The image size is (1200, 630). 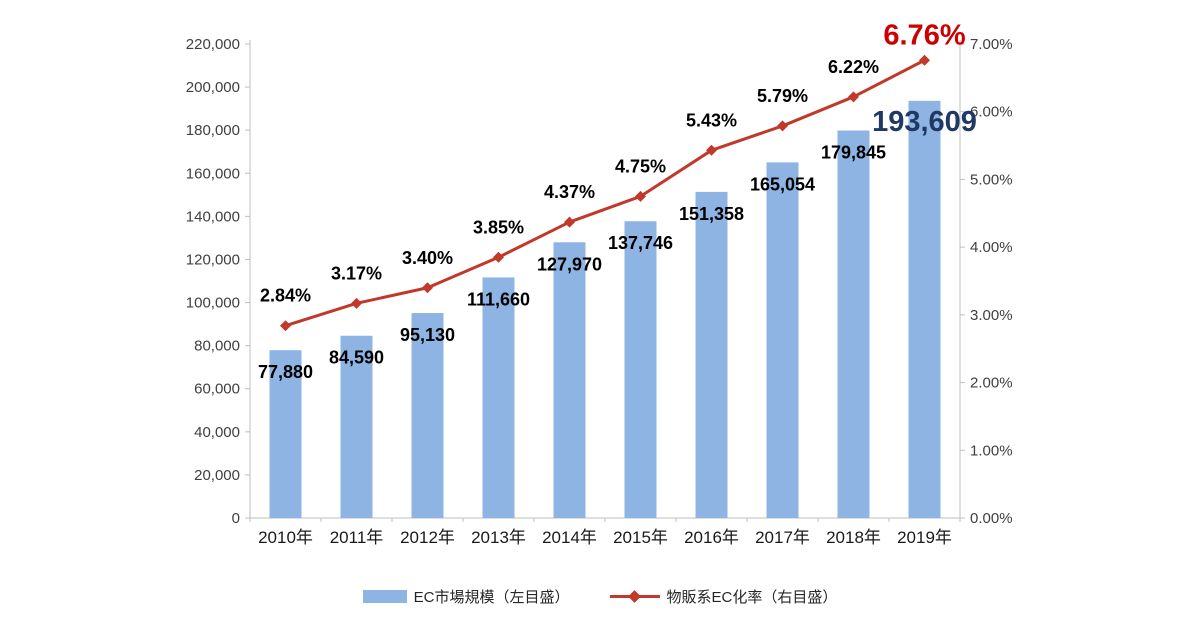 I want to click on left-axis-tick-label: 200,000, so click(x=213, y=87).